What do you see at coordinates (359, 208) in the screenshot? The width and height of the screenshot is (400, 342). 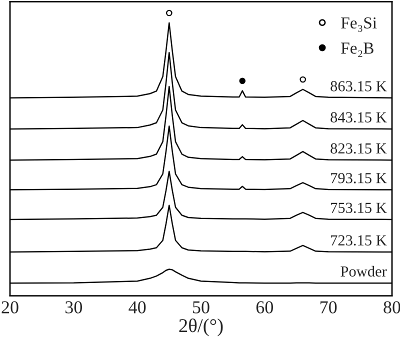 I see `series-label: 753.15 K` at bounding box center [359, 208].